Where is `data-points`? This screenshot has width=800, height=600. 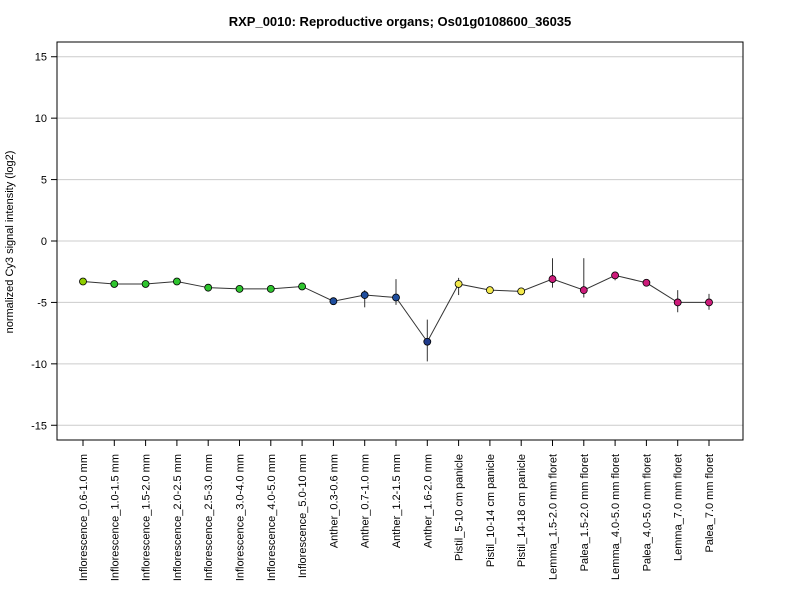
data-points is located at coordinates (396, 308).